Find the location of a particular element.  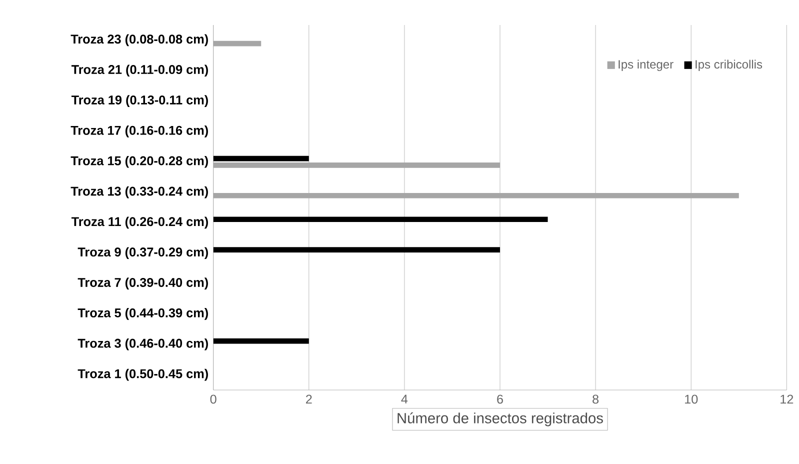

y-tick-label: Troza 11 (0.26-0.24 cm) is located at coordinates (139, 222).